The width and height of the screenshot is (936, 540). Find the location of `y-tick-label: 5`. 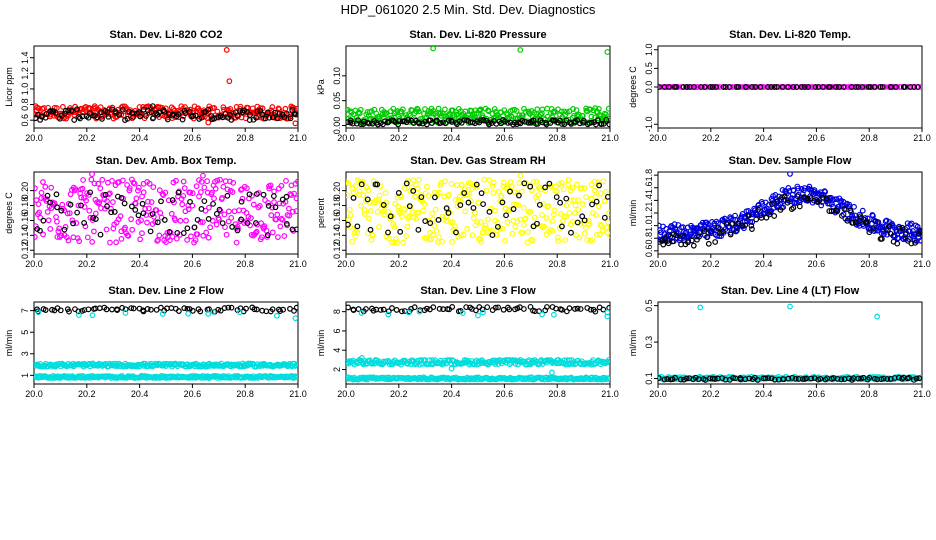

y-tick-label: 5 is located at coordinates (25, 332).